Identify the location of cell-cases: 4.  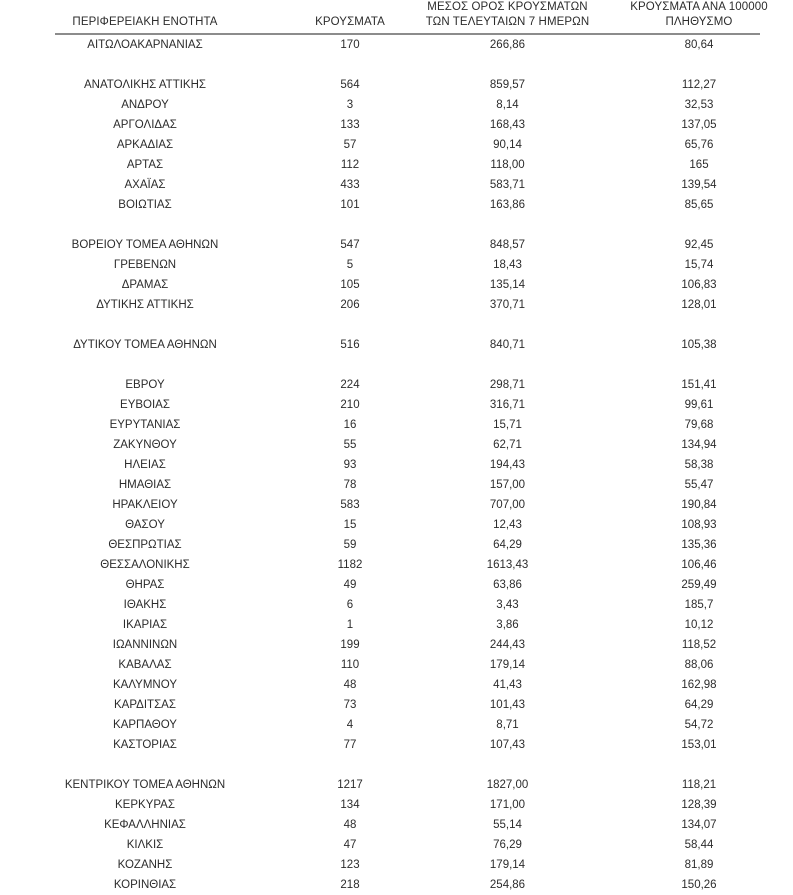
(350, 725).